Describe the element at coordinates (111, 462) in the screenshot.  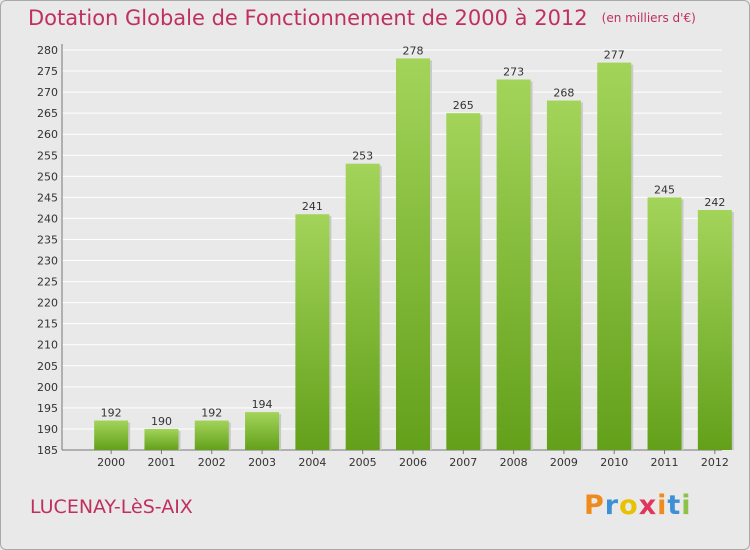
I see `x-tick-label: 2000` at that location.